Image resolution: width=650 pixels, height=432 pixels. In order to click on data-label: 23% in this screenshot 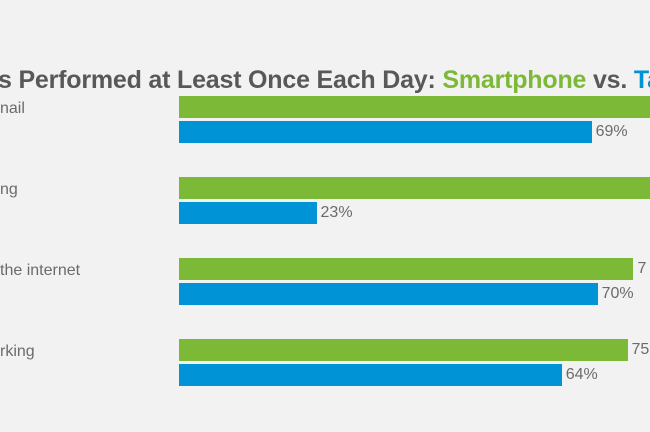, I will do `click(336, 212)`.